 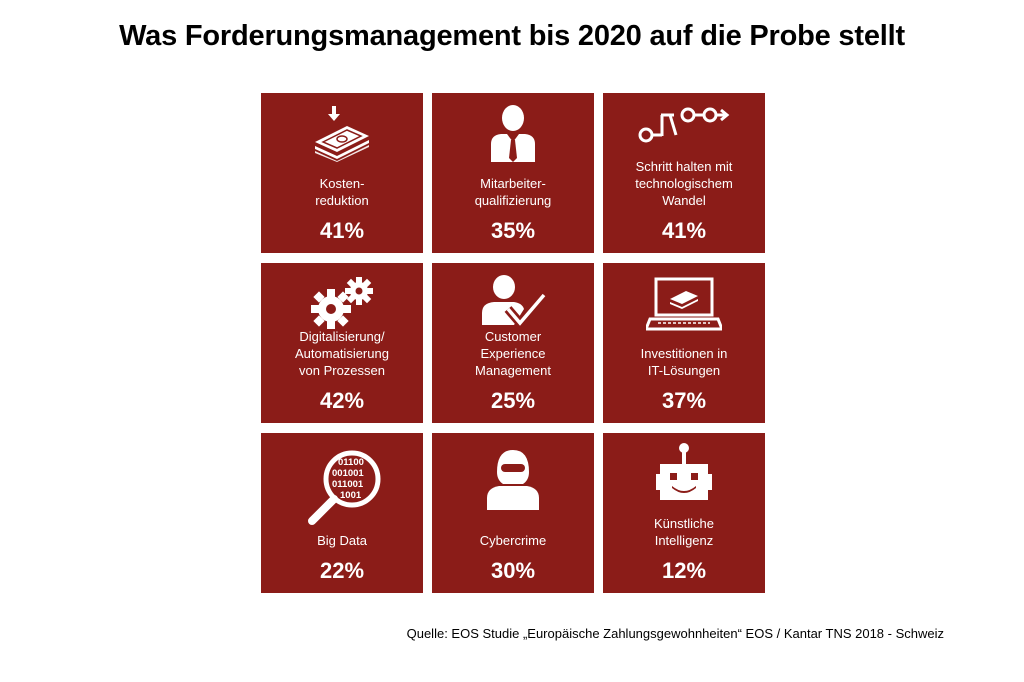 I want to click on employee-icon, so click(x=513, y=133).